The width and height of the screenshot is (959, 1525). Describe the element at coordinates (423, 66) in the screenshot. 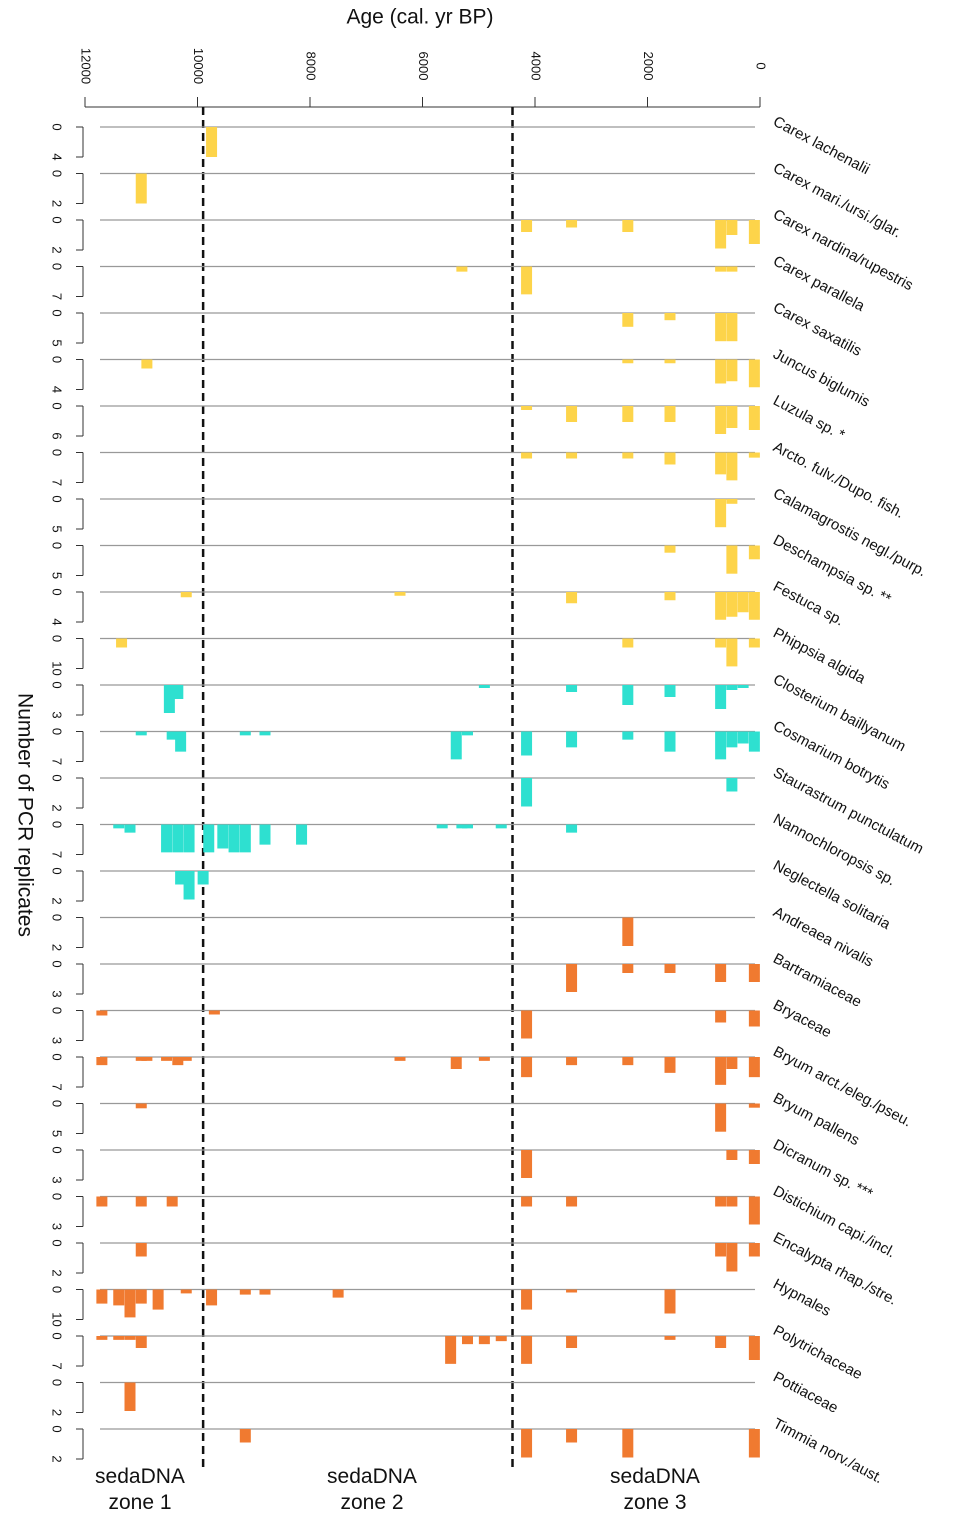

I see `x-tick-label: 6000` at that location.